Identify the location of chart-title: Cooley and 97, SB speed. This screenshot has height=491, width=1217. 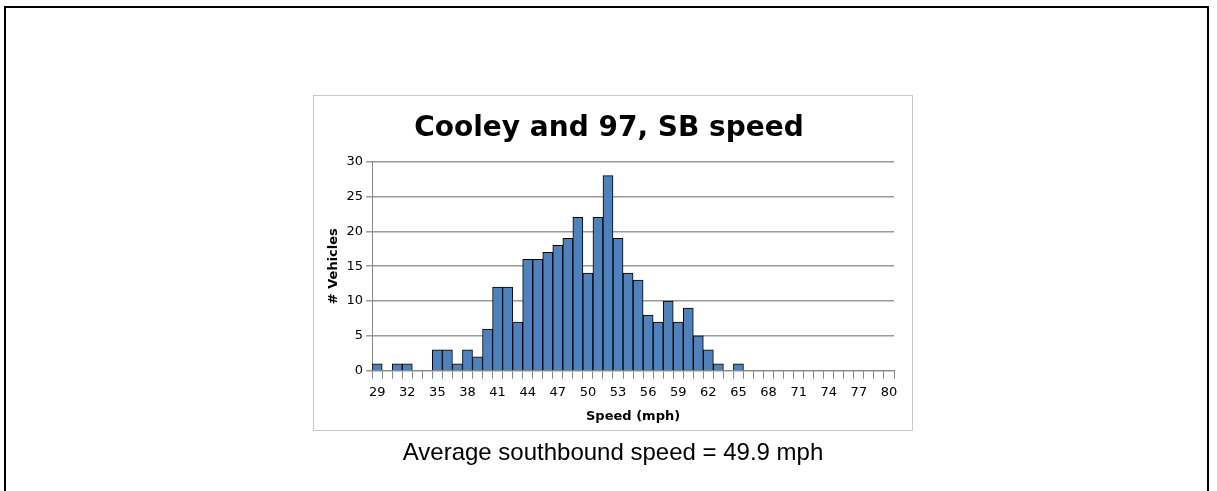
(609, 127).